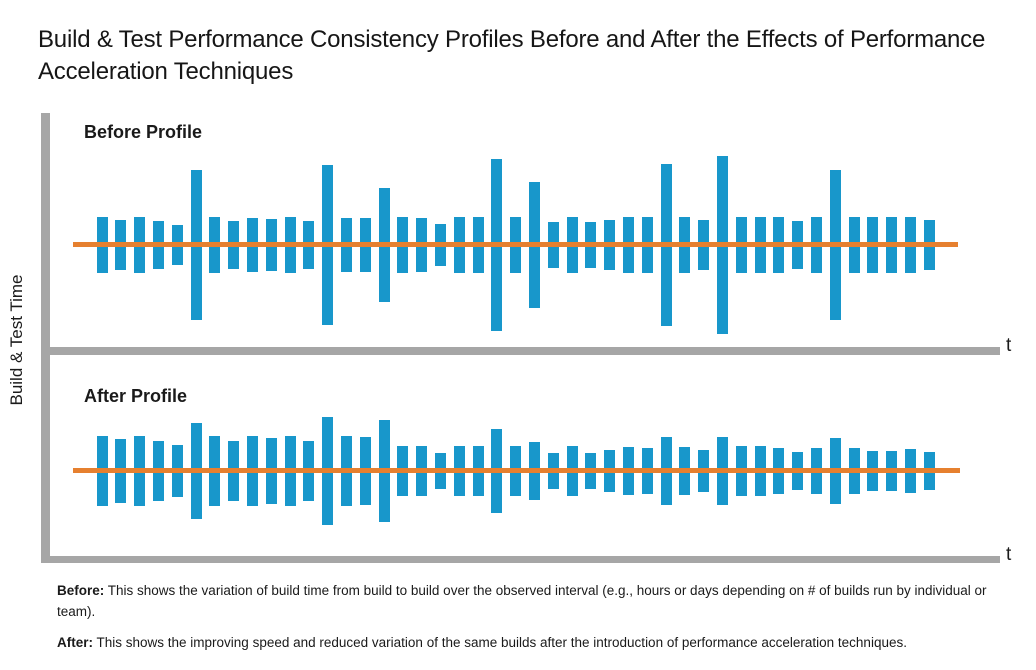 The image size is (1036, 670). I want to click on chart-title-line-2: Performance Acceleration Techniques, so click(512, 55).